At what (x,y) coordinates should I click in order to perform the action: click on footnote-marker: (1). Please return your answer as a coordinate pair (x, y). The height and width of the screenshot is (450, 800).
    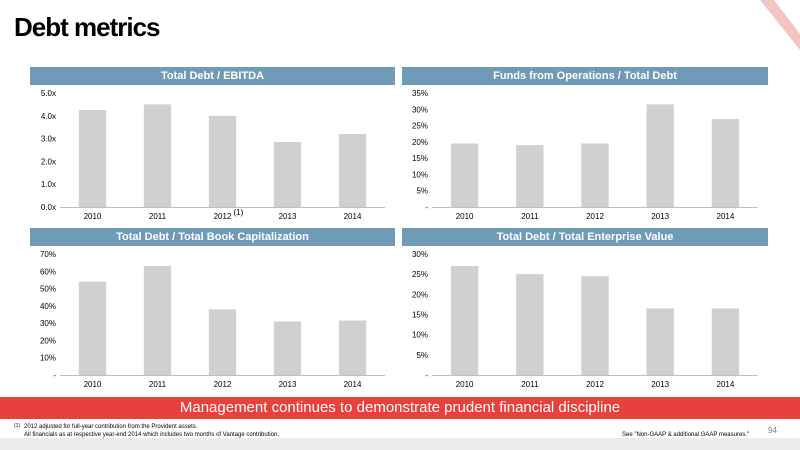
    Looking at the image, I should click on (17, 426).